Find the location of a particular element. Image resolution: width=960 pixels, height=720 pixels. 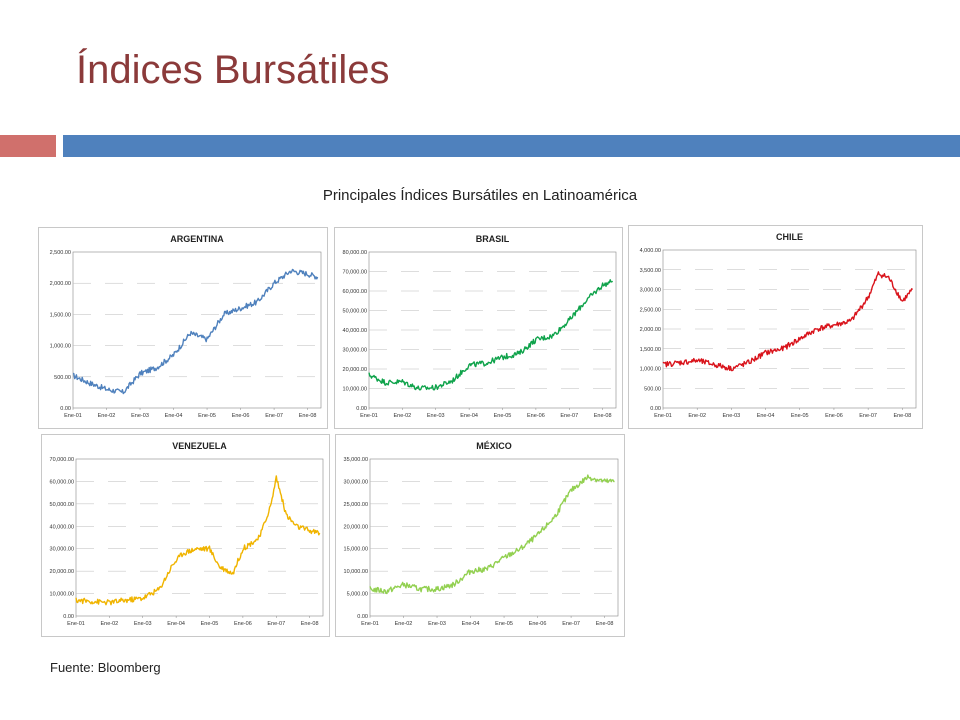

y-tick-label: 80,000.00 is located at coordinates (355, 253).